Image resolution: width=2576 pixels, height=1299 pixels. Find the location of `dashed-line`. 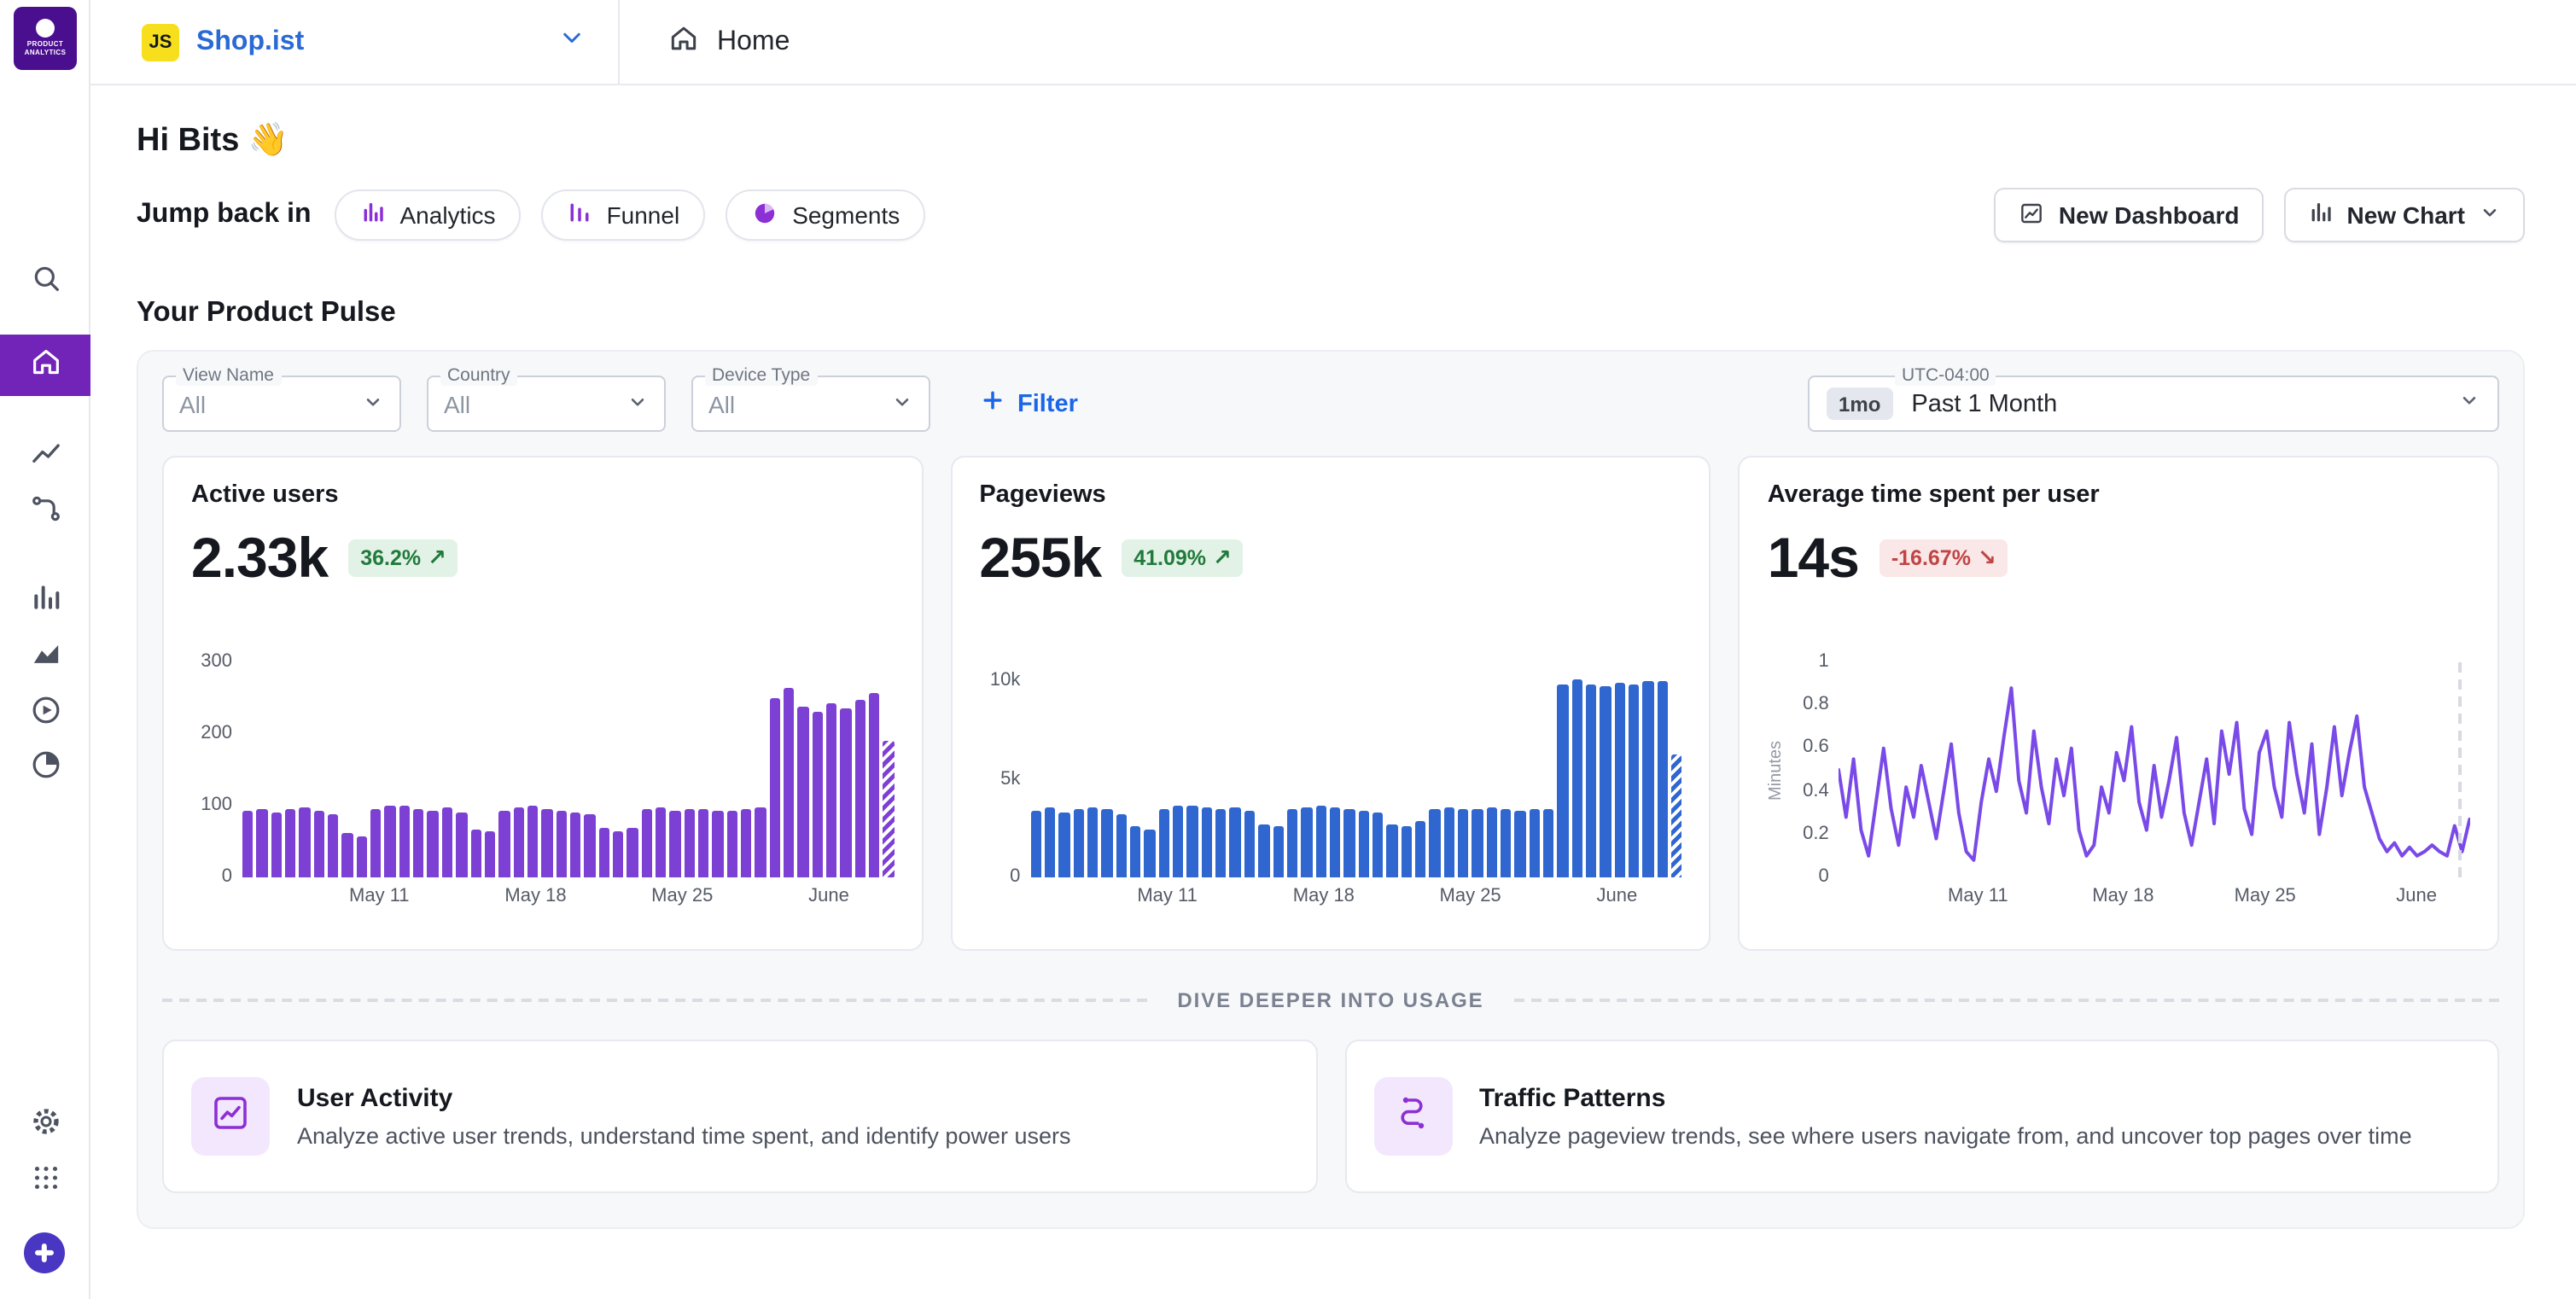

dashed-line is located at coordinates (2007, 1001).